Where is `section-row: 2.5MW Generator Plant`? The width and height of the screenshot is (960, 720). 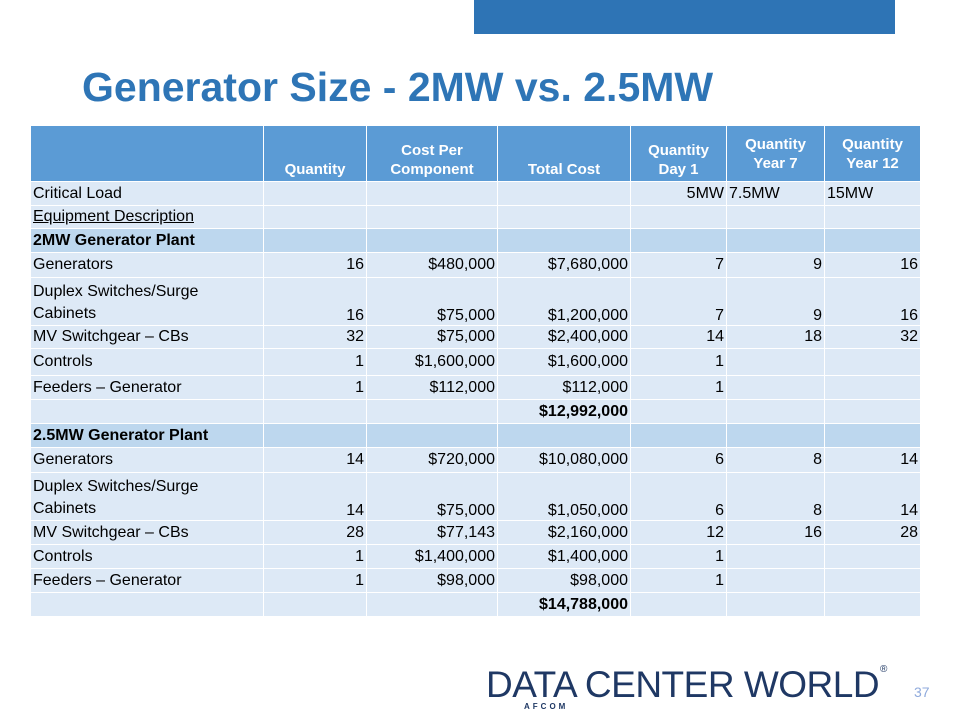
section-row: 2.5MW Generator Plant is located at coordinates (475, 435).